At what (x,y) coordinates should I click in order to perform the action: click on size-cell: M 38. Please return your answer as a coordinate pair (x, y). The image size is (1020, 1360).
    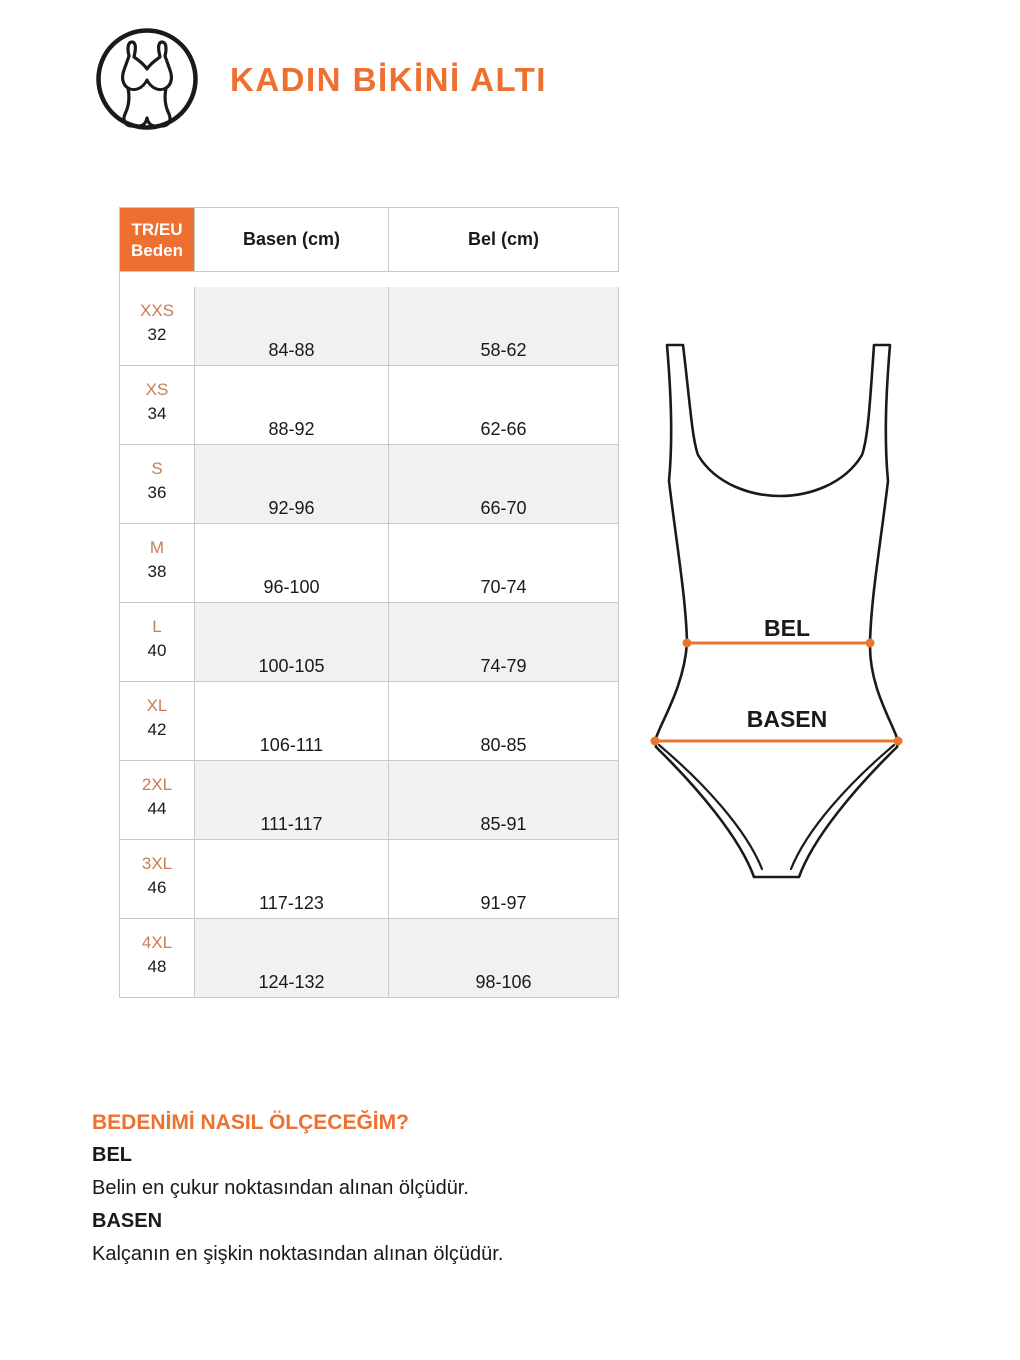
    Looking at the image, I should click on (157, 563).